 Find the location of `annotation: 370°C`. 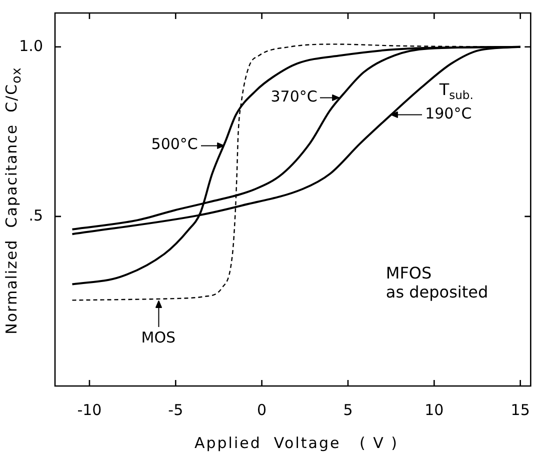

annotation: 370°C is located at coordinates (294, 97).